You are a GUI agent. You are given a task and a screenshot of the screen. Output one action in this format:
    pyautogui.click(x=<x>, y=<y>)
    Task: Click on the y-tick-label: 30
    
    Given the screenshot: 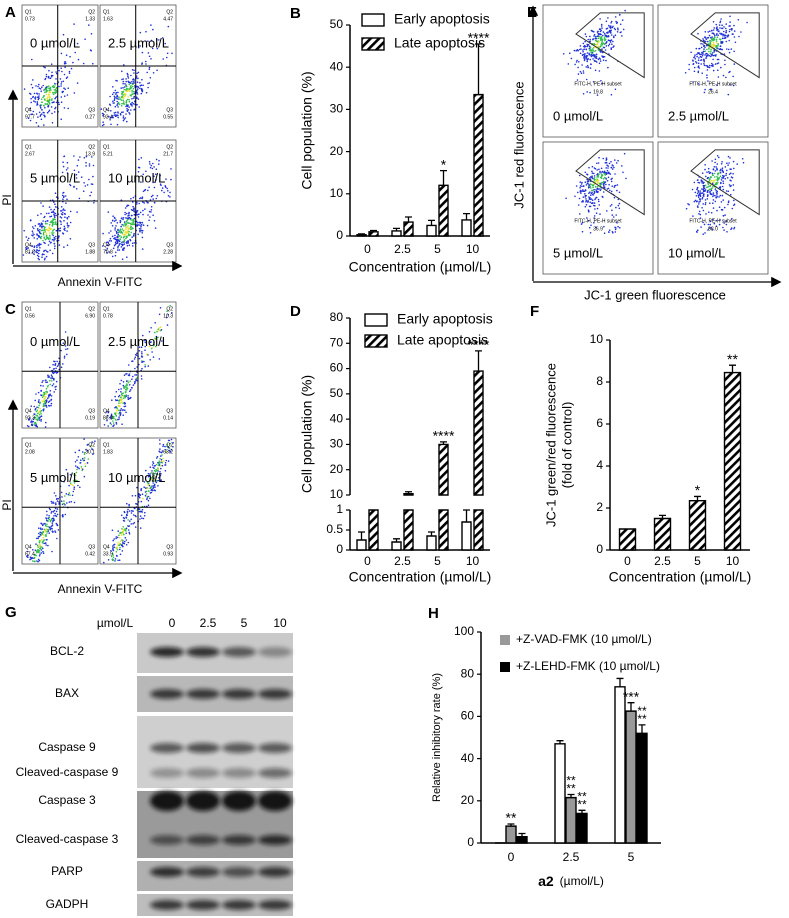 What is the action you would take?
    pyautogui.click(x=337, y=444)
    